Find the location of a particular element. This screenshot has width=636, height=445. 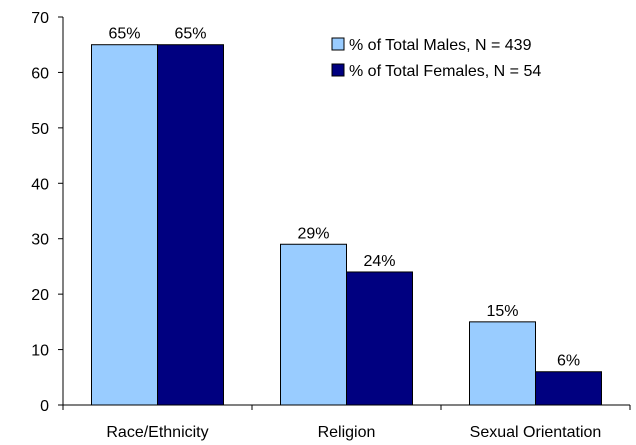

legend-label-males: % of Total Males, N = 439 is located at coordinates (440, 45).